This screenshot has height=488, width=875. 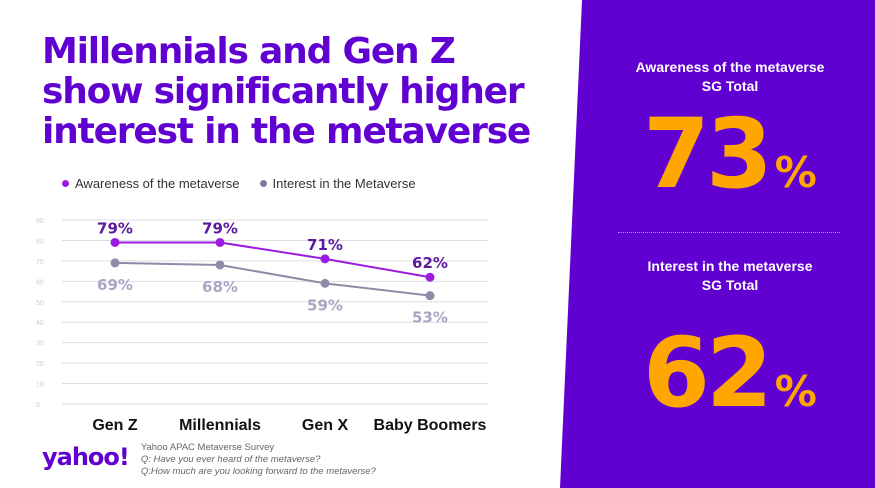 I want to click on data-label-1-0: 69%, so click(x=115, y=285).